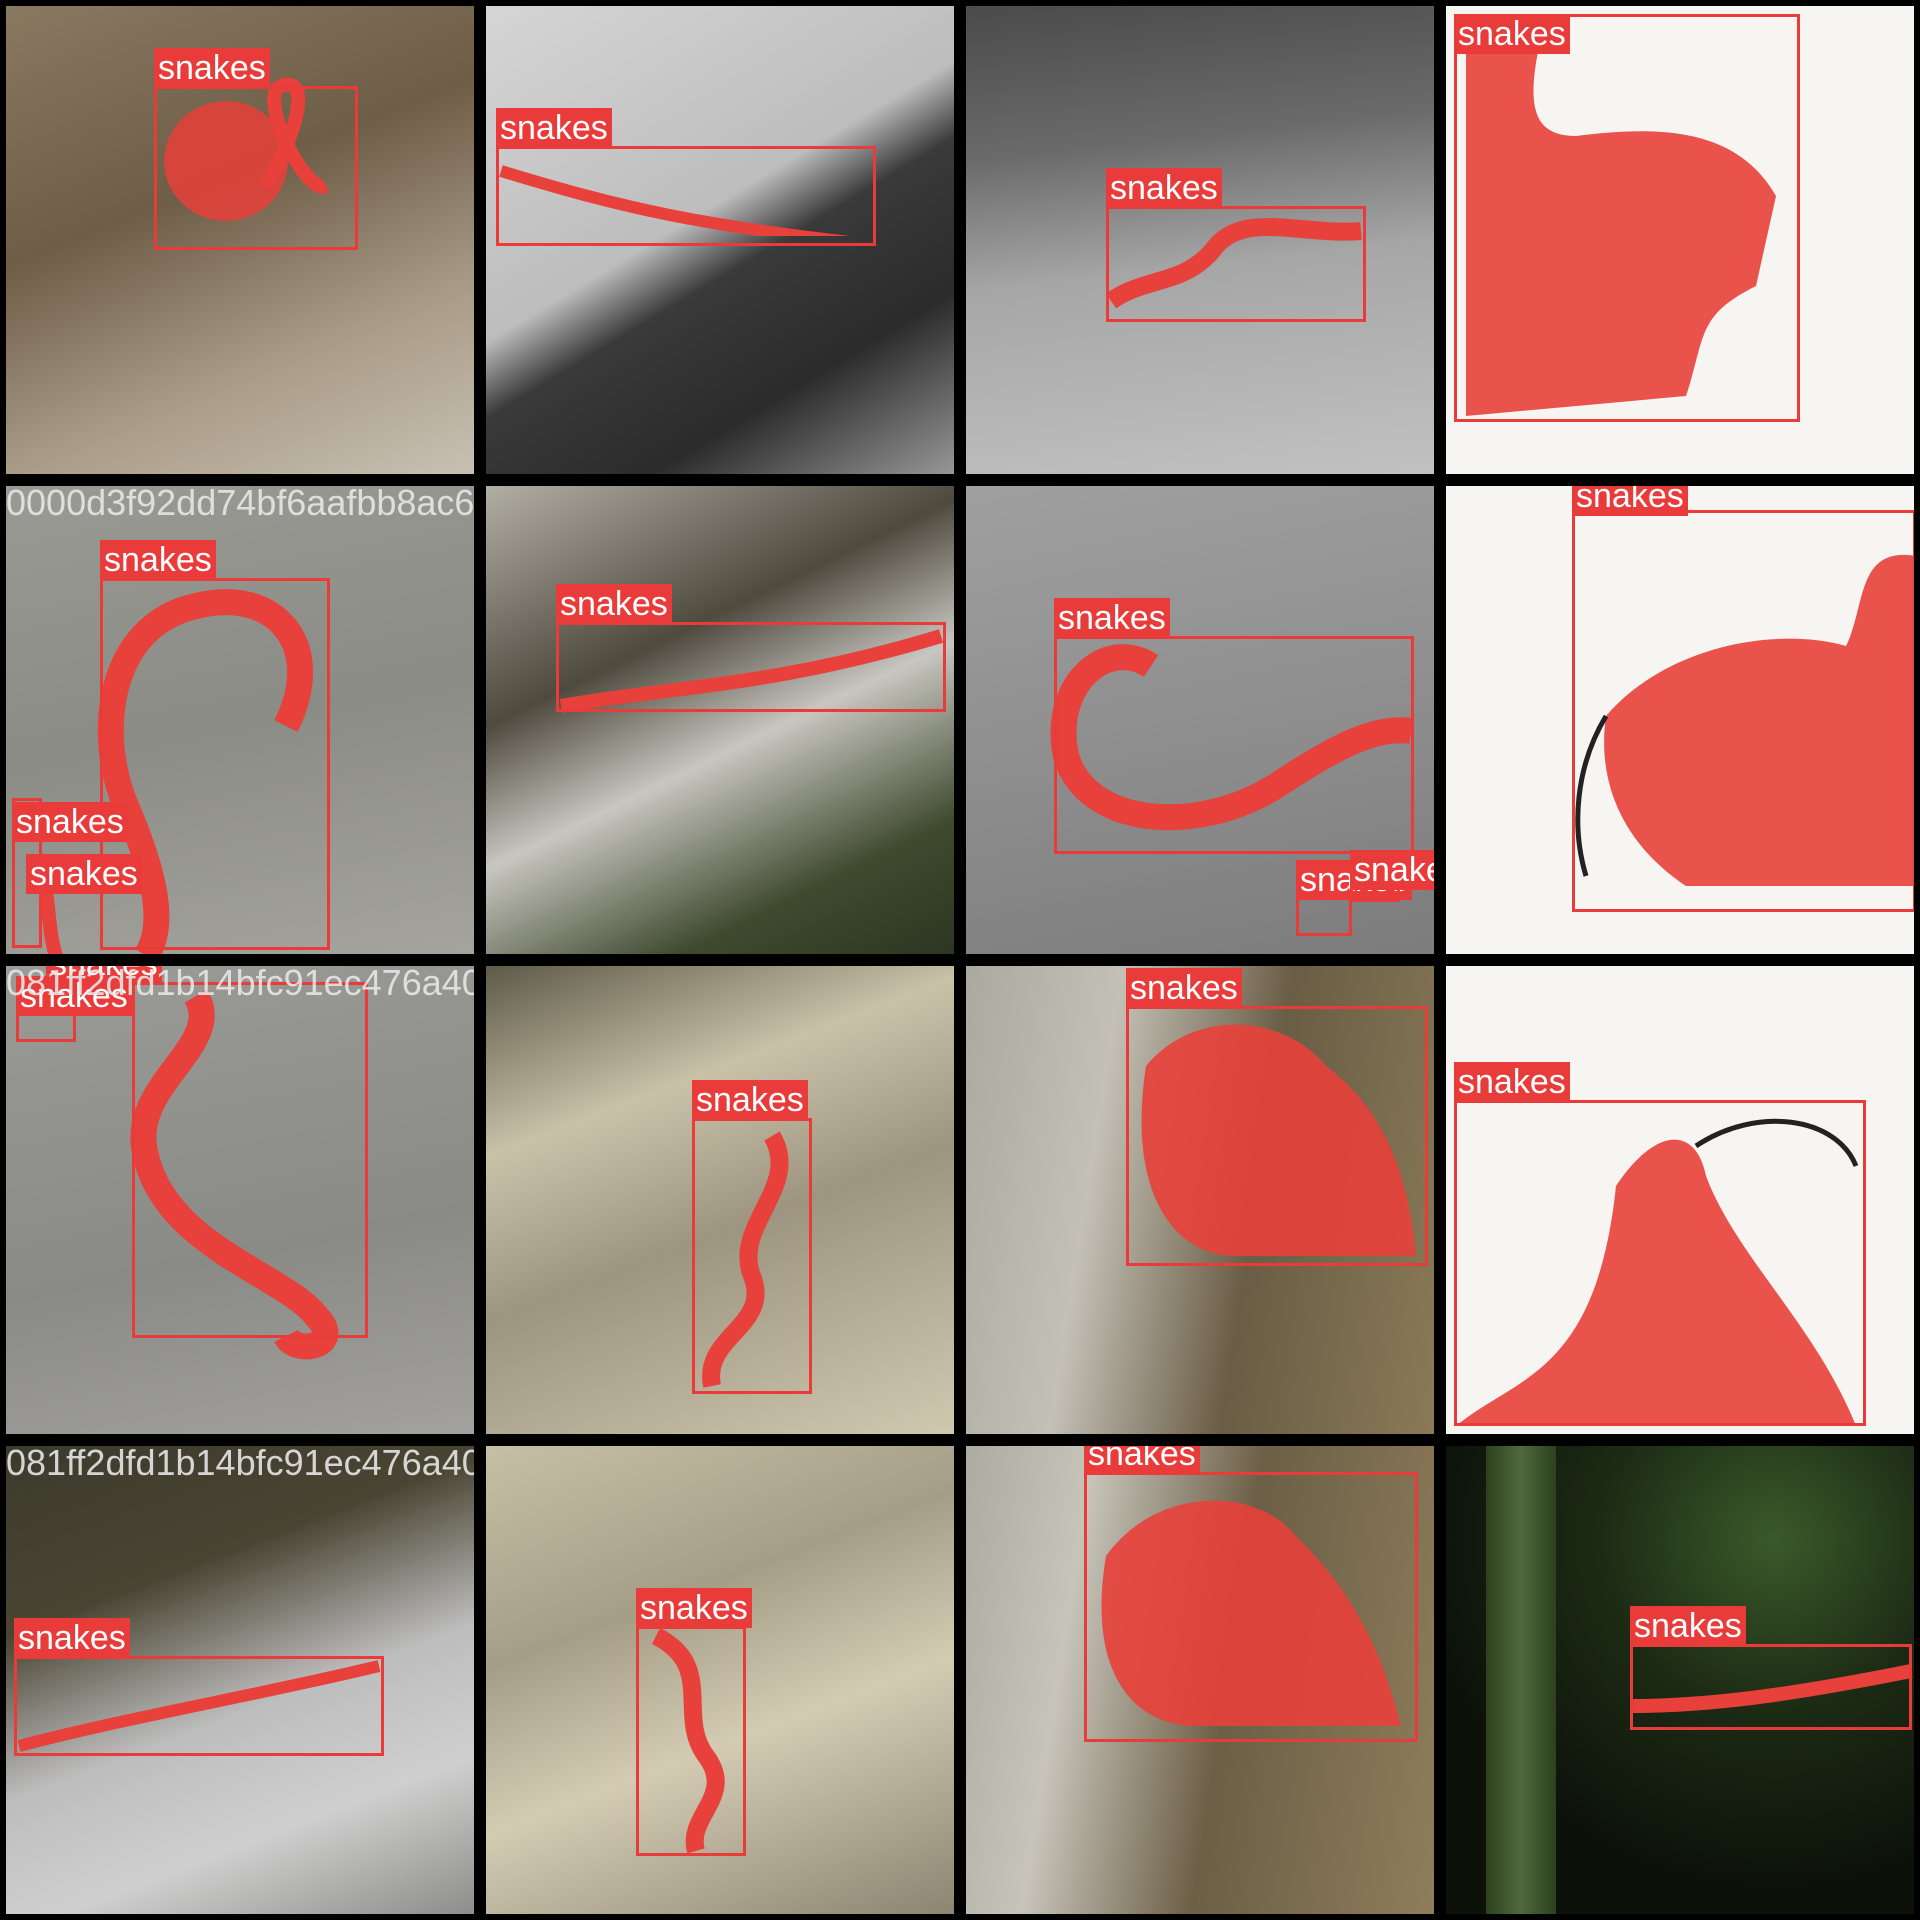 Image resolution: width=1920 pixels, height=1920 pixels. I want to click on tile-7: snakes snakes snakes, so click(1200, 720).